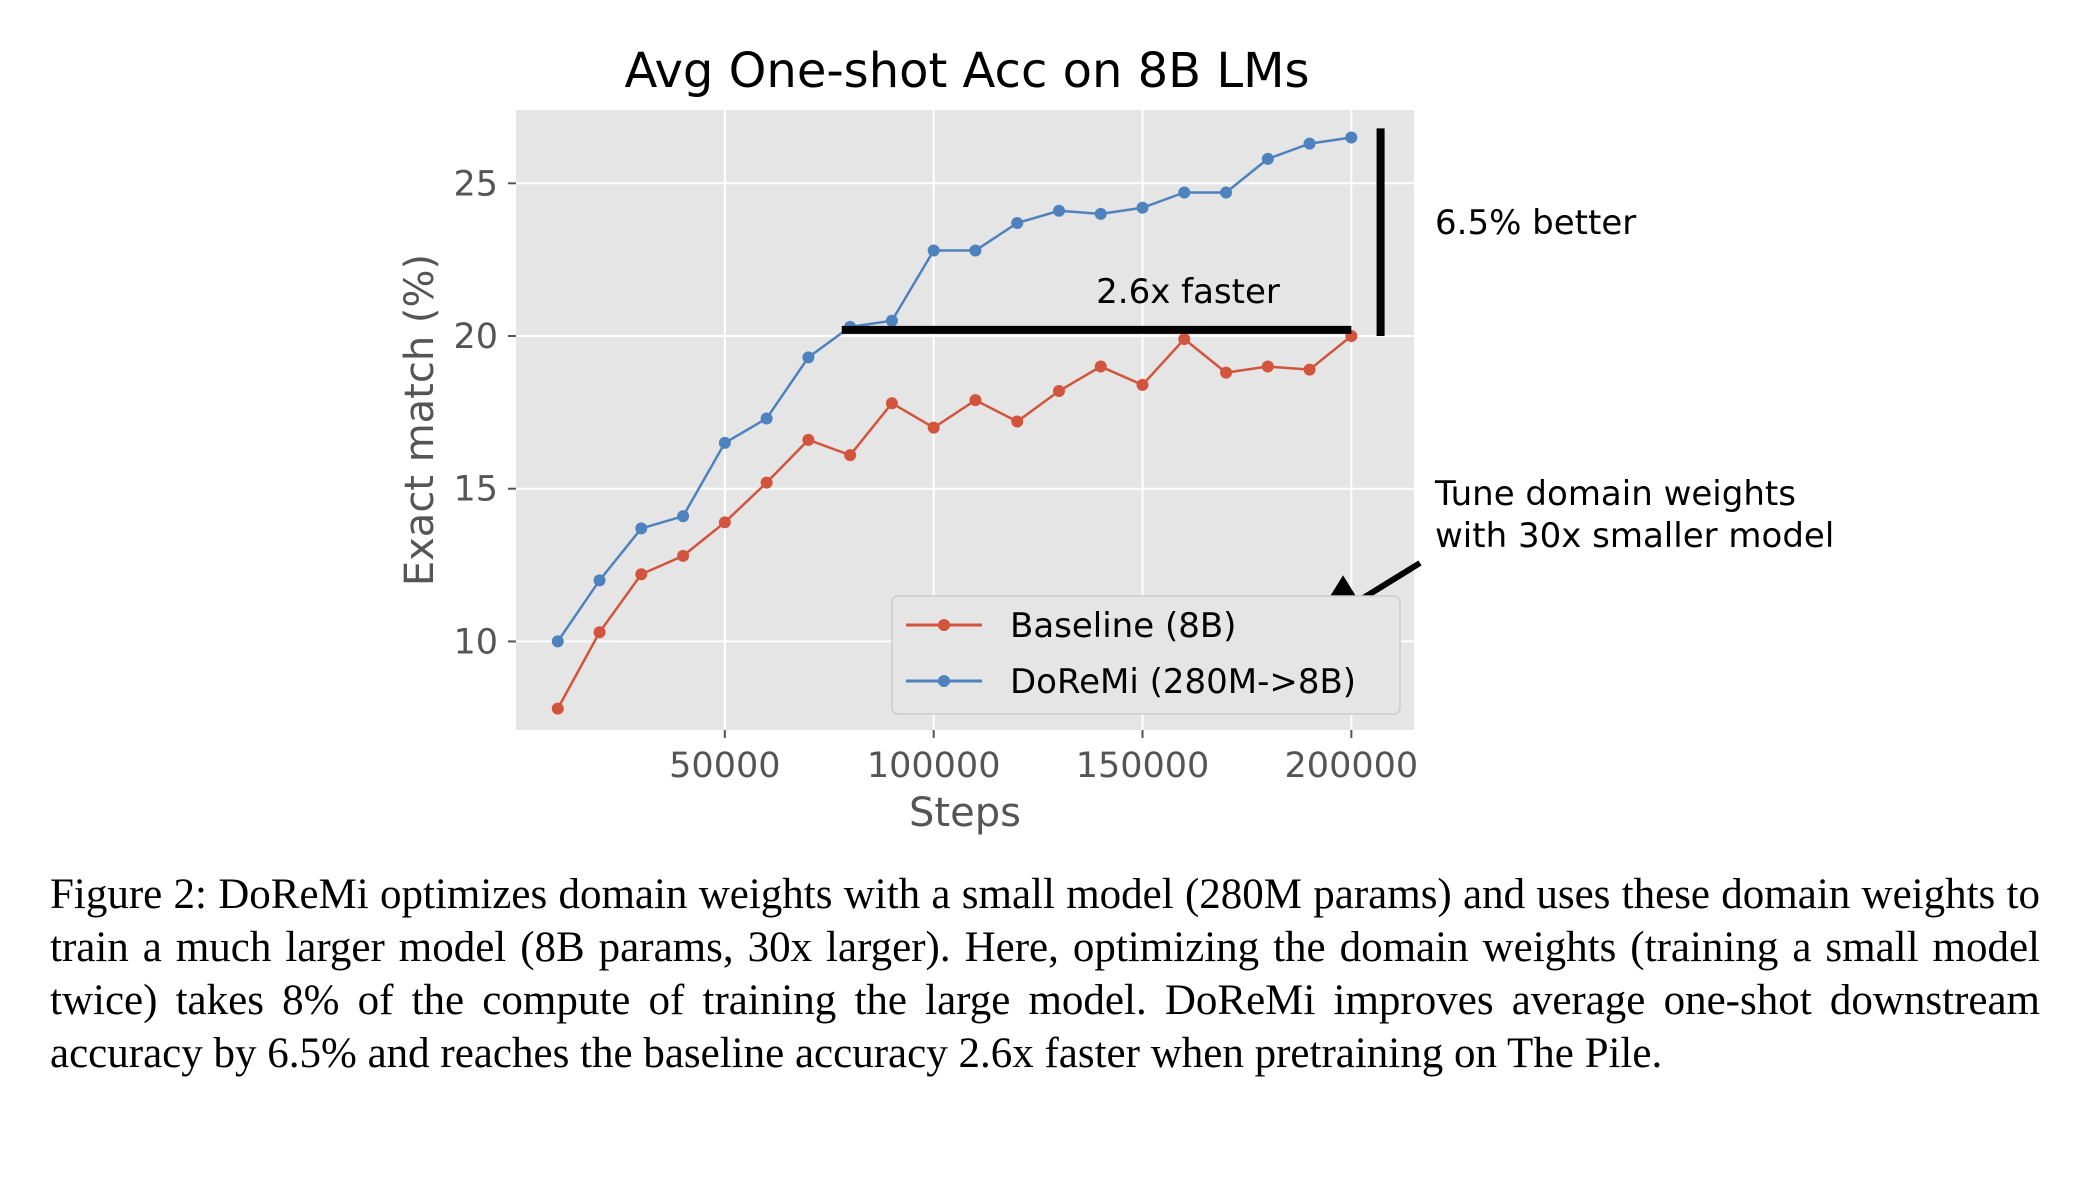  Describe the element at coordinates (1123, 626) in the screenshot. I see `legend-baseline-label: Baseline (8B)` at that location.